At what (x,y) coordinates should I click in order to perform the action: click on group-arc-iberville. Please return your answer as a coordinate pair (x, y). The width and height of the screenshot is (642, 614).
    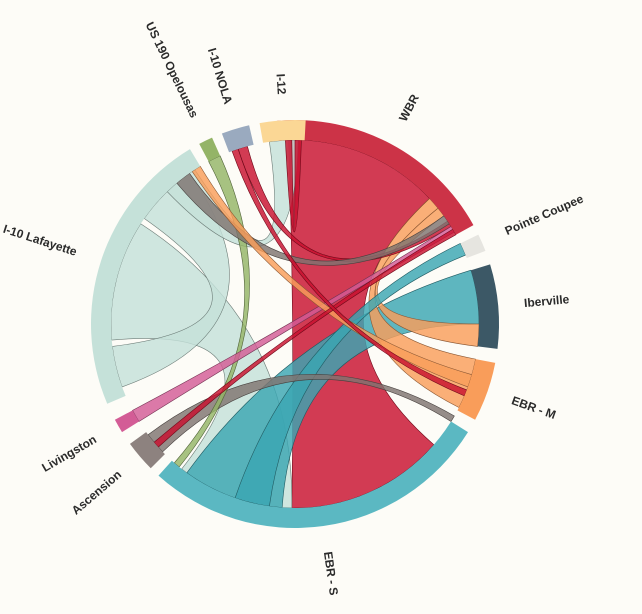
    Looking at the image, I should click on (485, 306).